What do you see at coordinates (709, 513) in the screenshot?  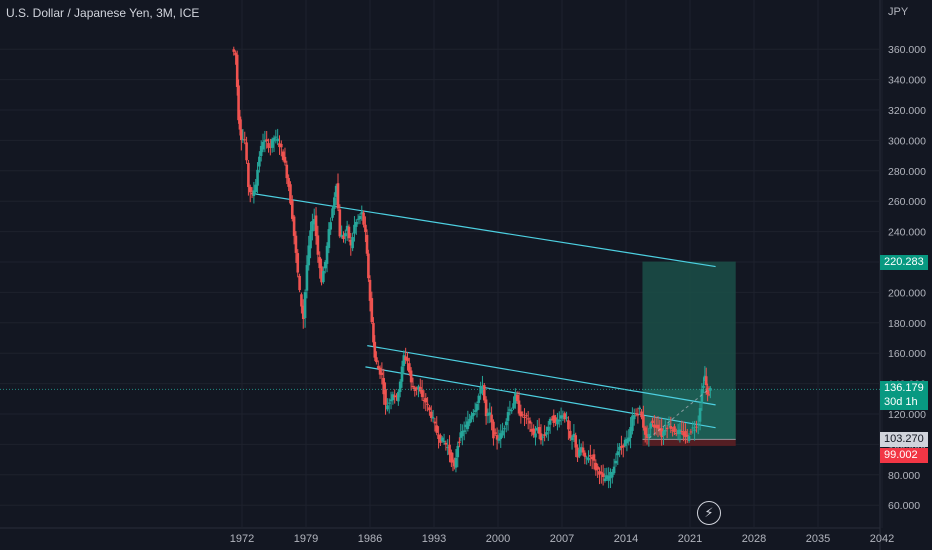 I see `lightning-icon: ⚡` at bounding box center [709, 513].